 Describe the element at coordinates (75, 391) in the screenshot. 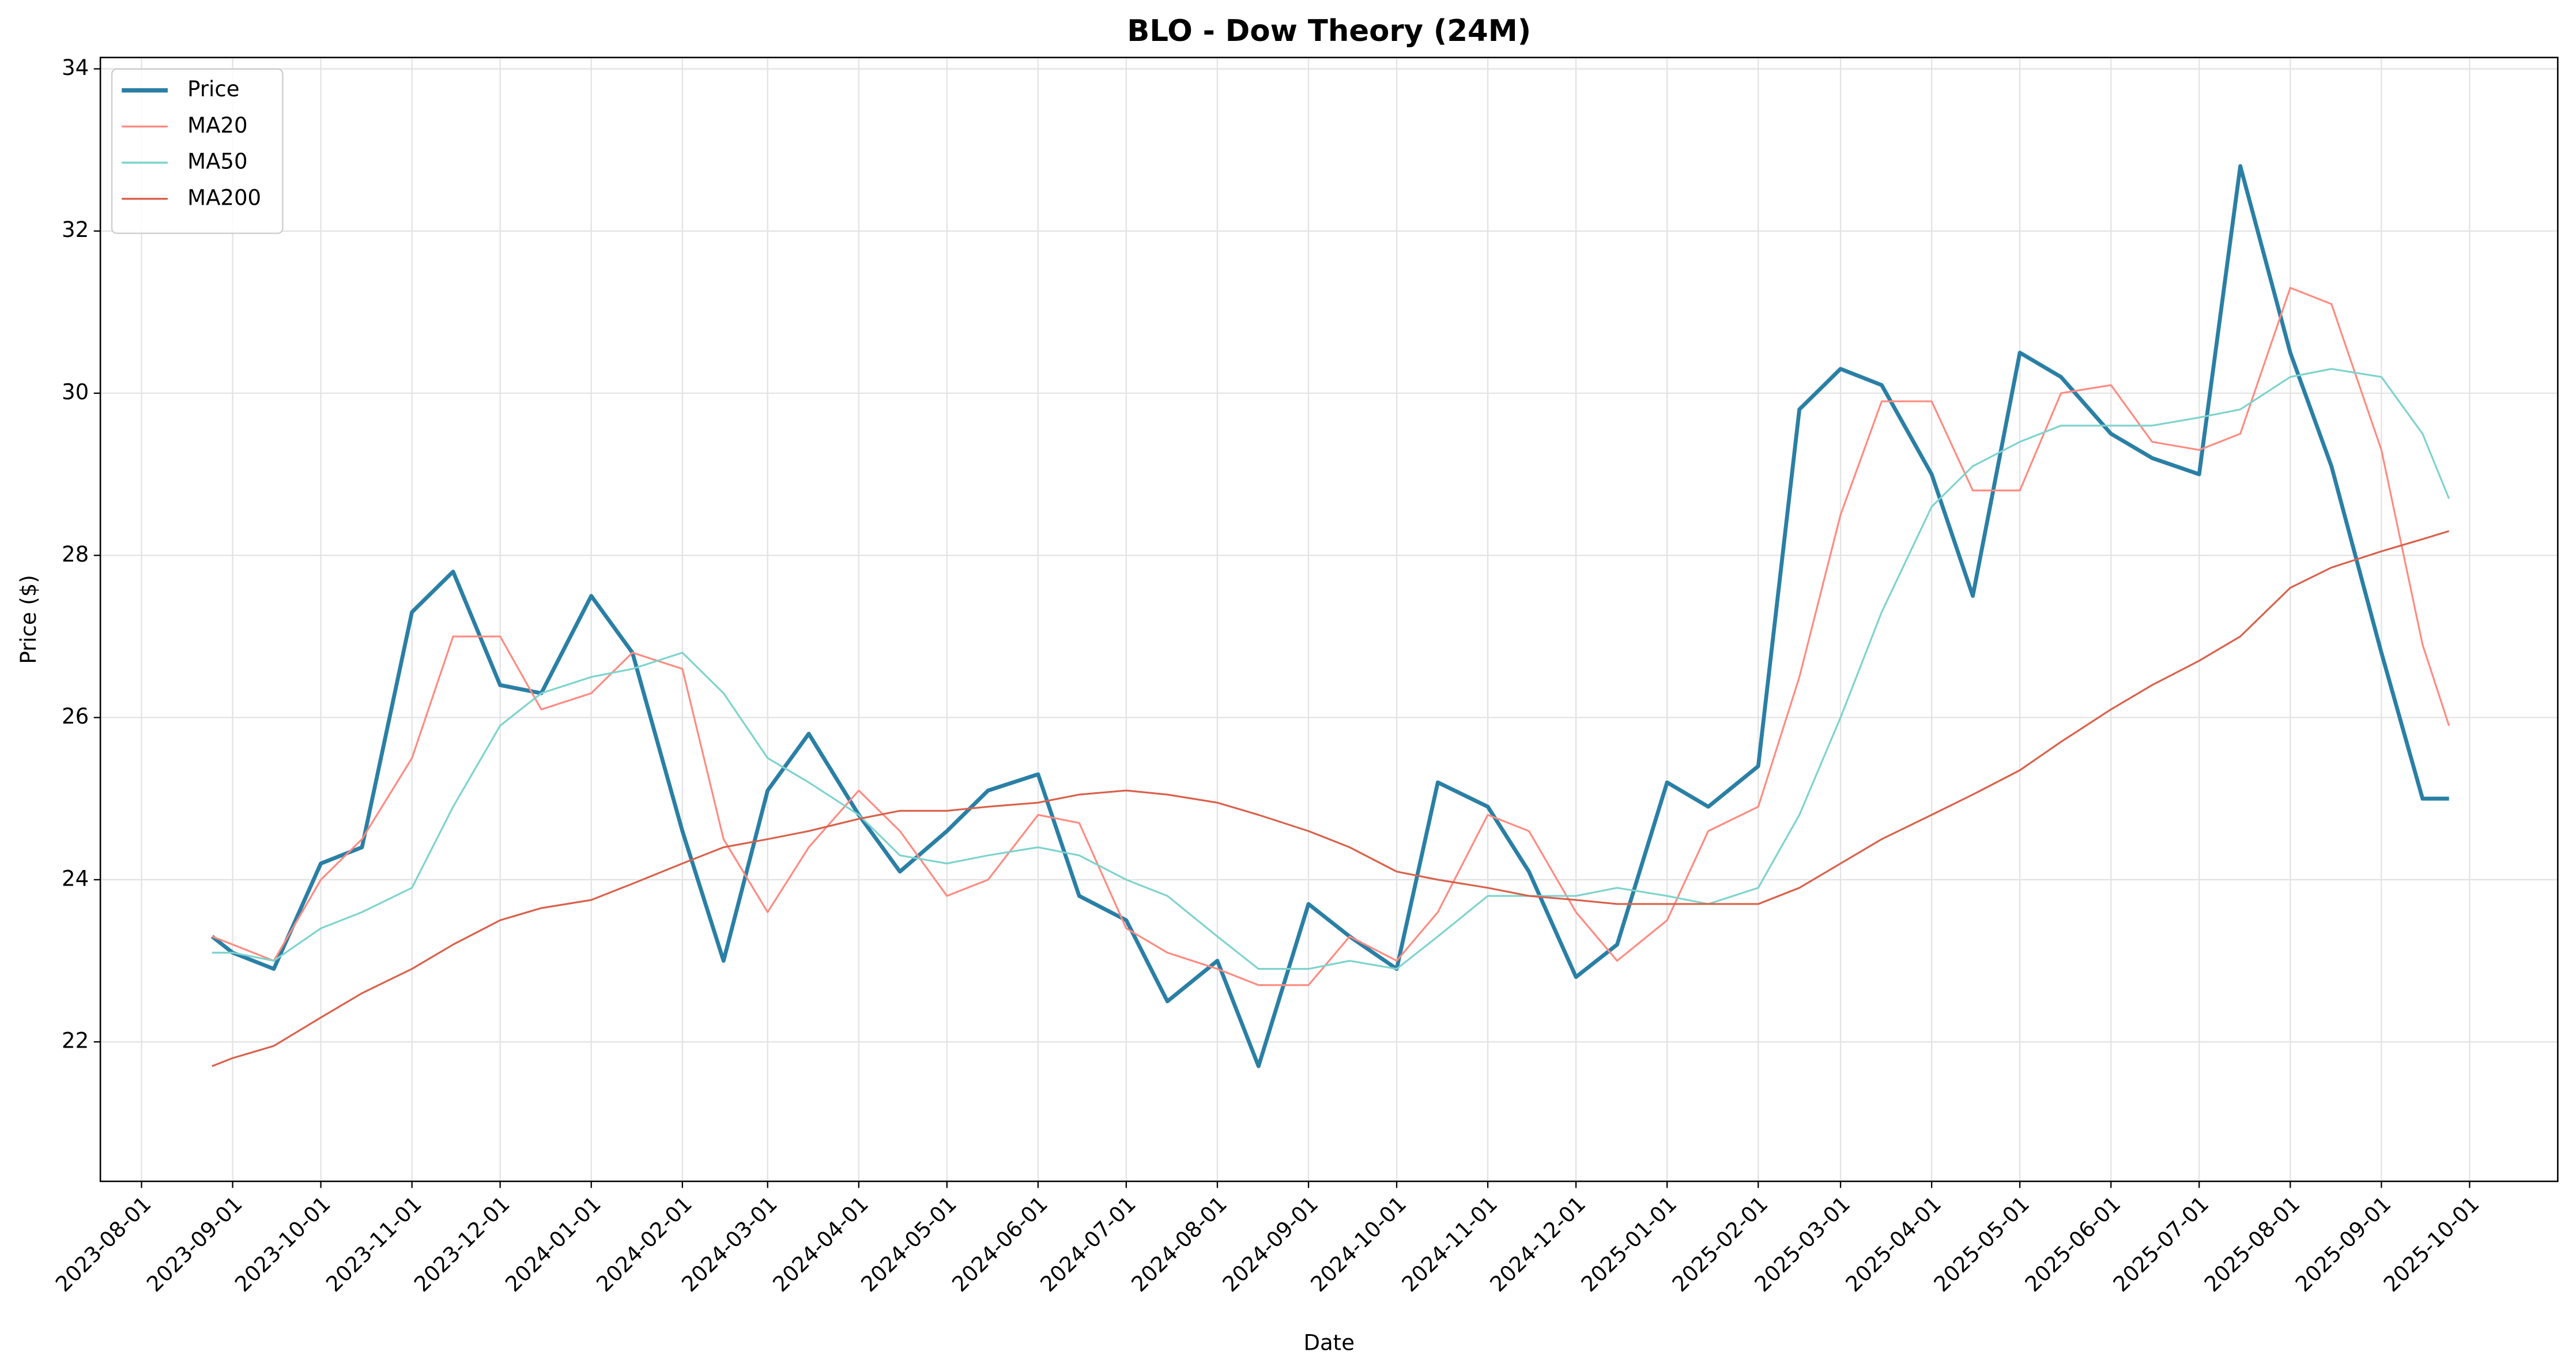

I see `y-tick-label: 30` at that location.